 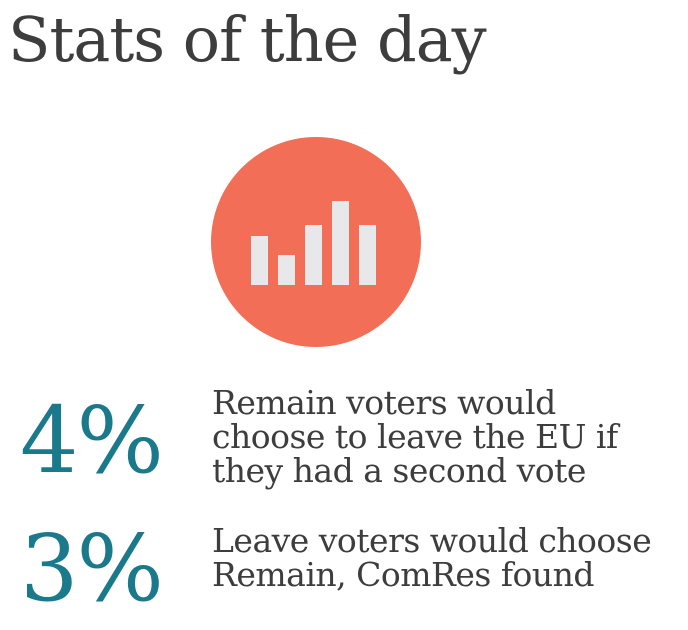 What do you see at coordinates (247, 39) in the screenshot?
I see `page-title: Stats of the day` at bounding box center [247, 39].